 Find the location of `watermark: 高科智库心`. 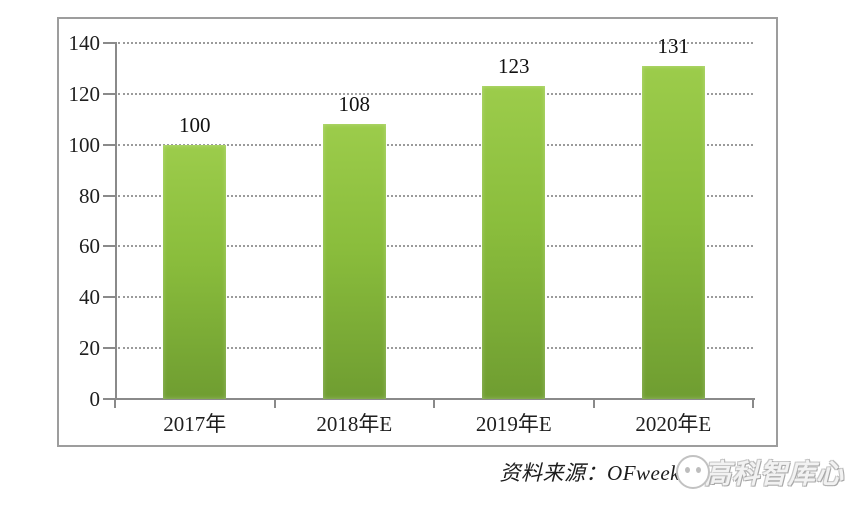

watermark: 高科智库心 is located at coordinates (760, 471).